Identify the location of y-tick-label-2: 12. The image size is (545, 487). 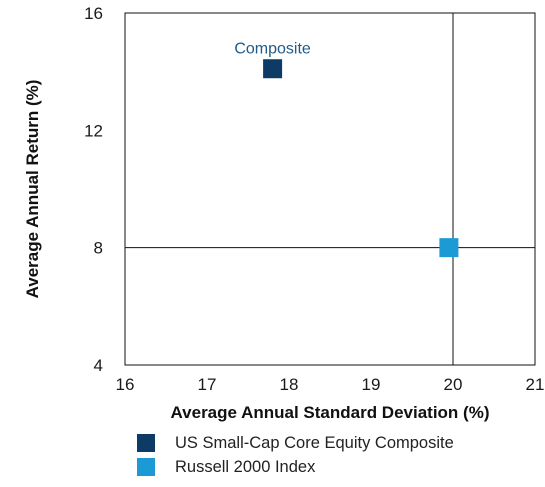
(93, 130).